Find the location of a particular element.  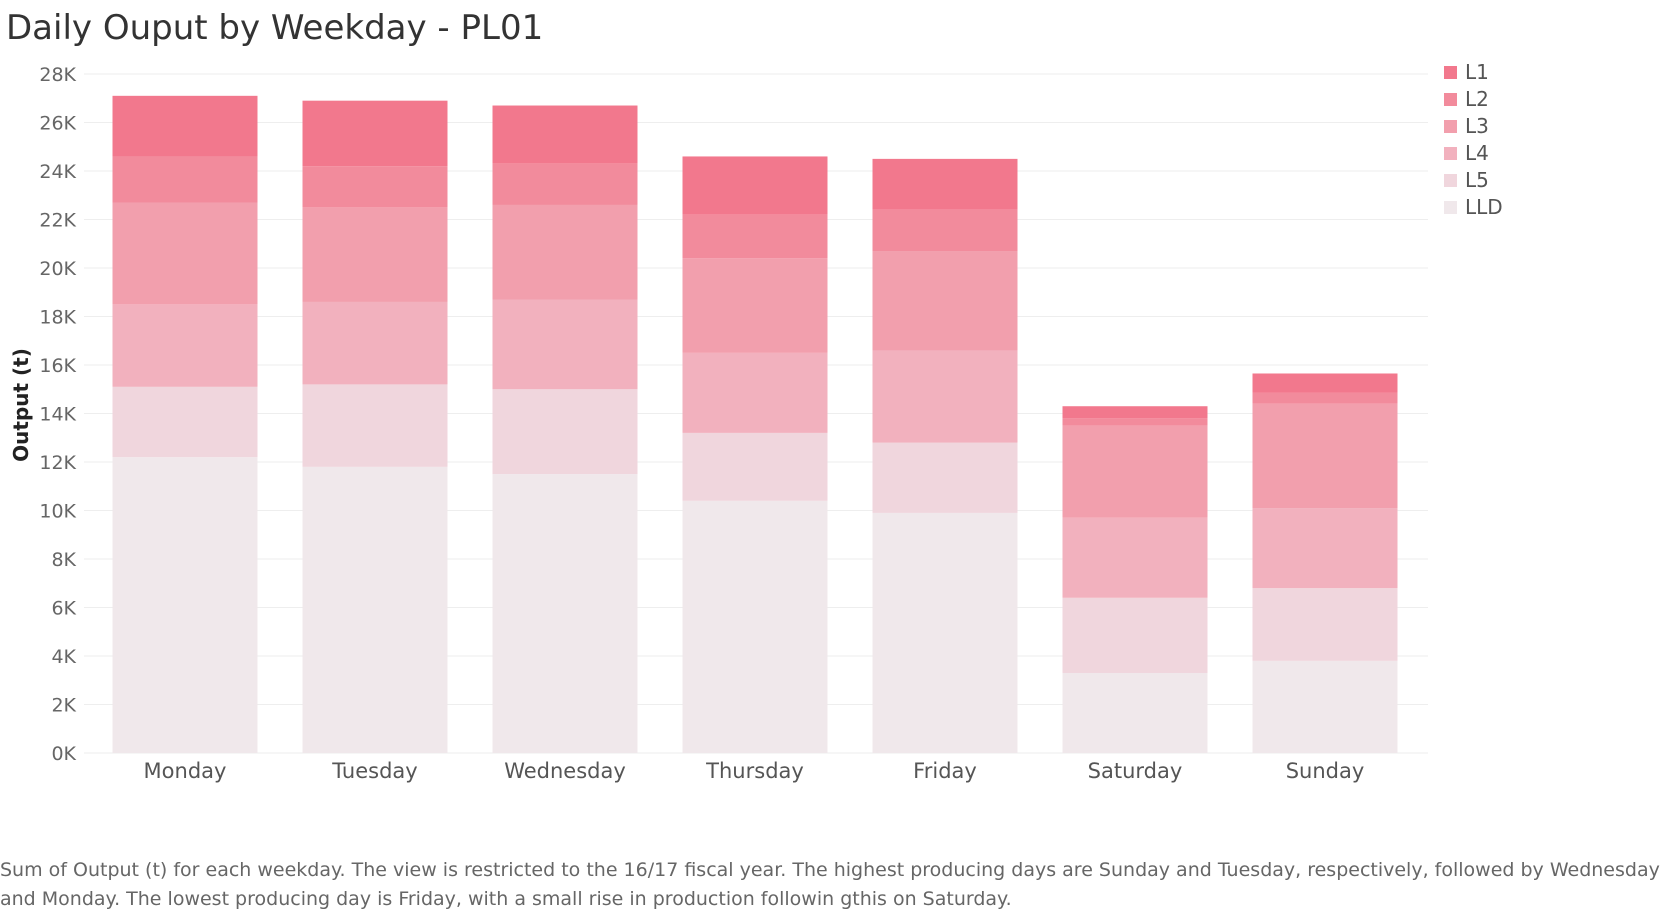

y-tick-label: 14K is located at coordinates (57, 415).